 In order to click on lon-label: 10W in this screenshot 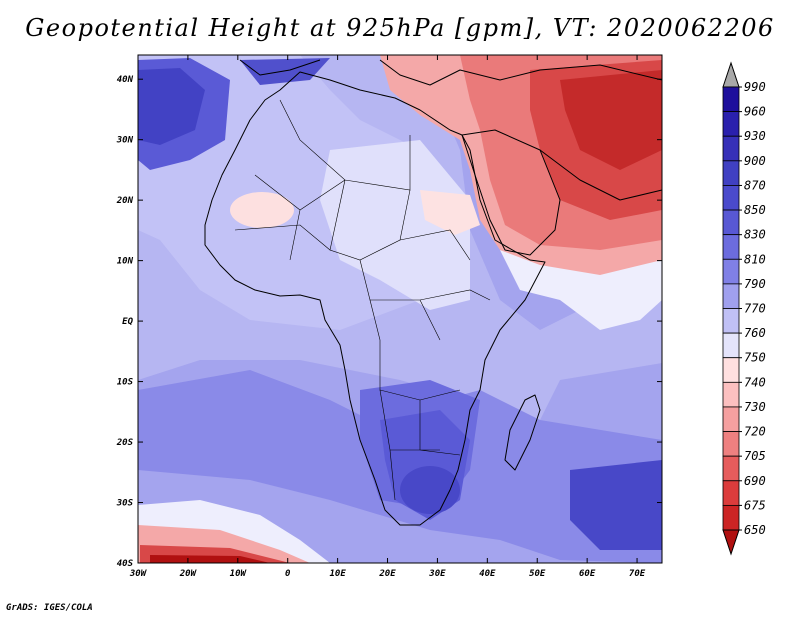, I will do `click(239, 574)`.